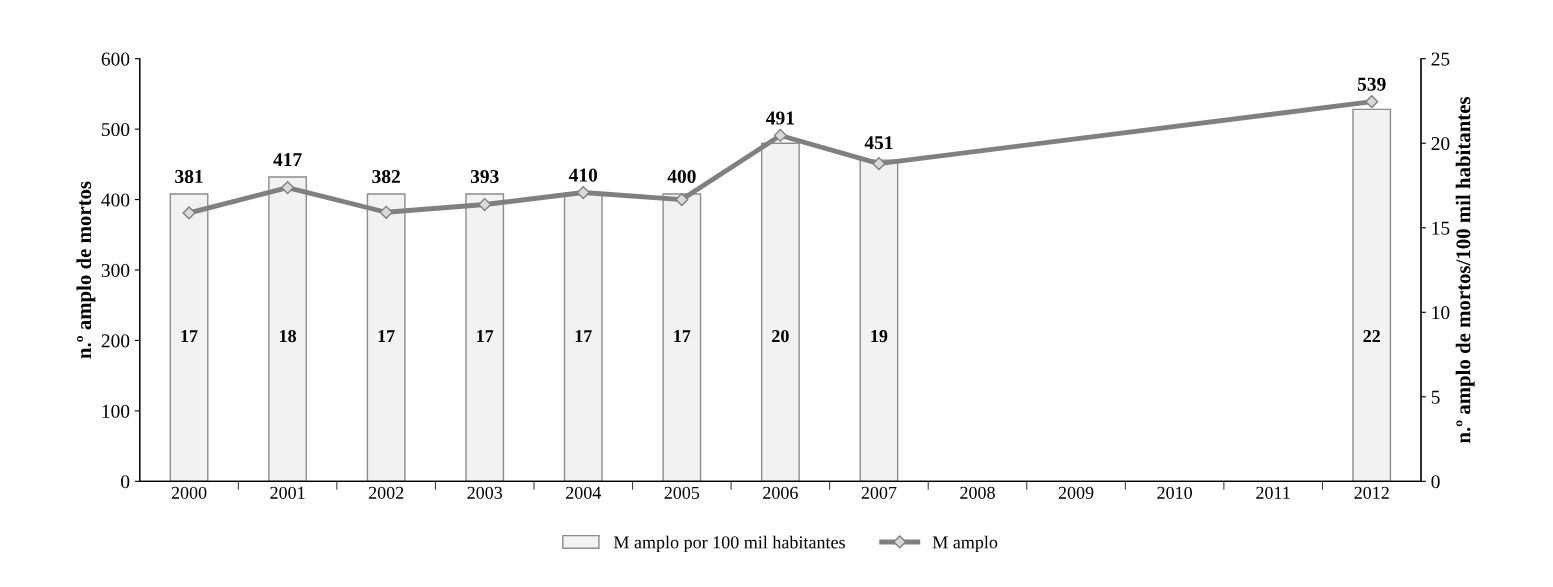 The height and width of the screenshot is (587, 1553). I want to click on data-label: 393, so click(484, 176).